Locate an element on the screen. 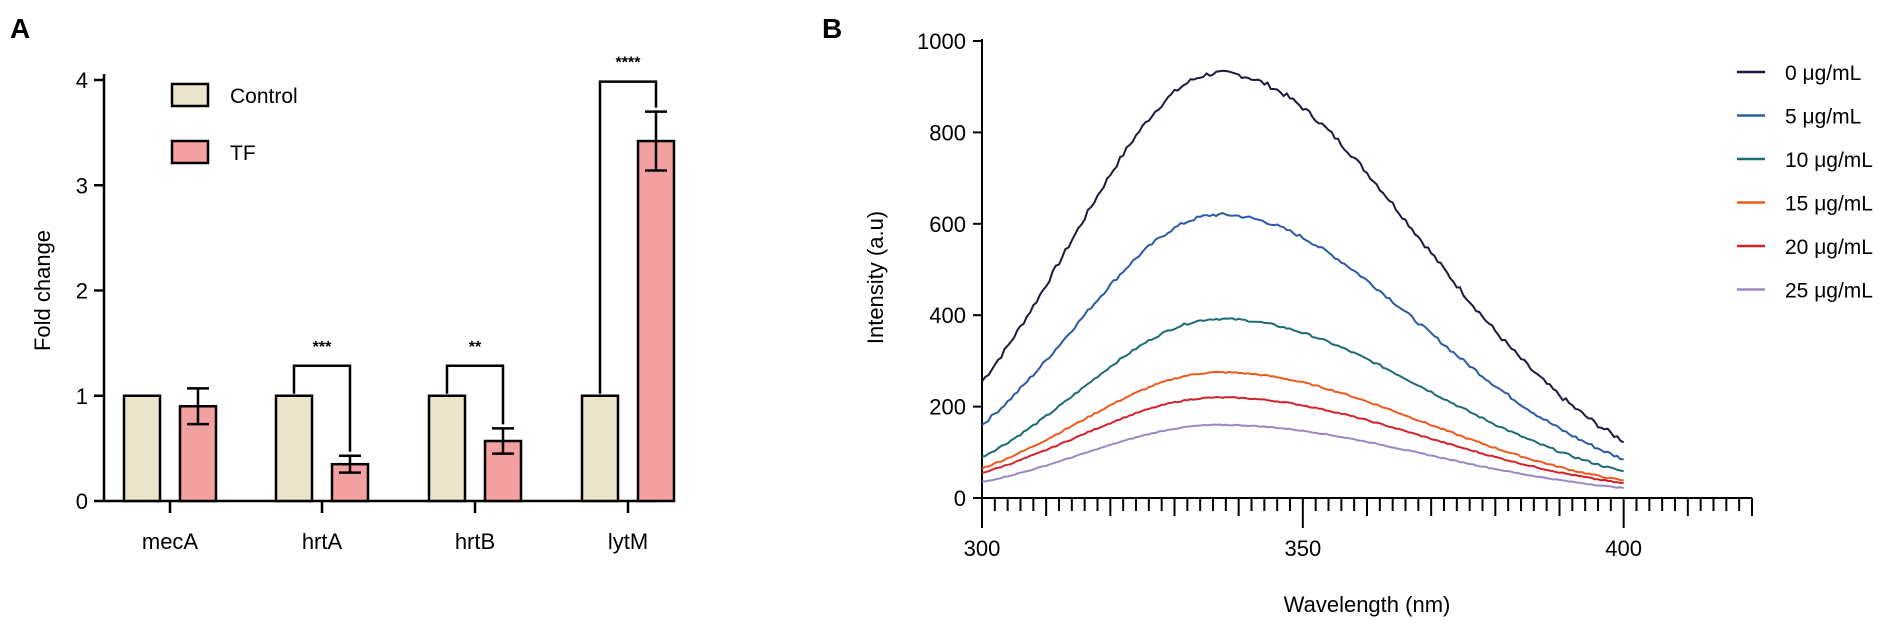  x-tick-label: mecA is located at coordinates (170, 541).